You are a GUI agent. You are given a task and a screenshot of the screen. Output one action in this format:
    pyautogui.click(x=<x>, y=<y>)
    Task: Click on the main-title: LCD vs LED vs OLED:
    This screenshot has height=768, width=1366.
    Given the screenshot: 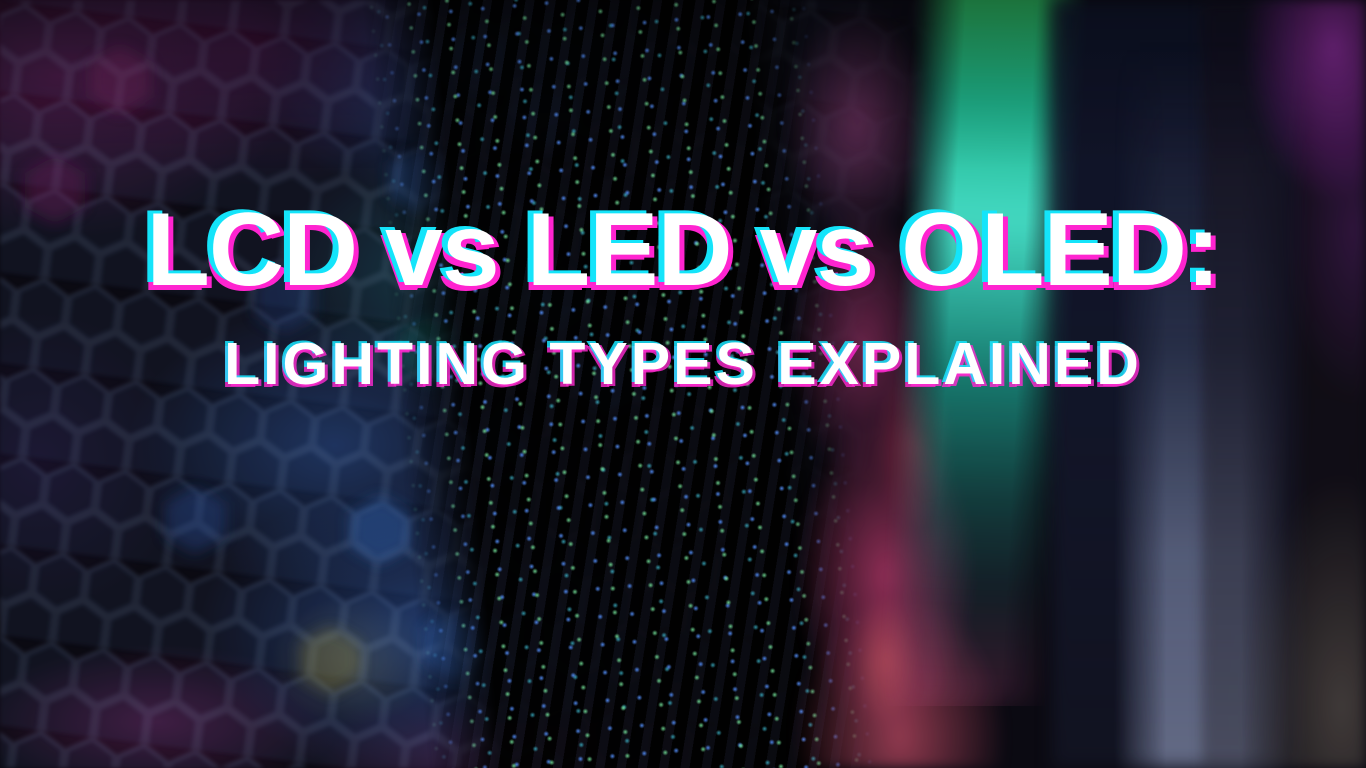 What is the action you would take?
    pyautogui.click(x=683, y=250)
    